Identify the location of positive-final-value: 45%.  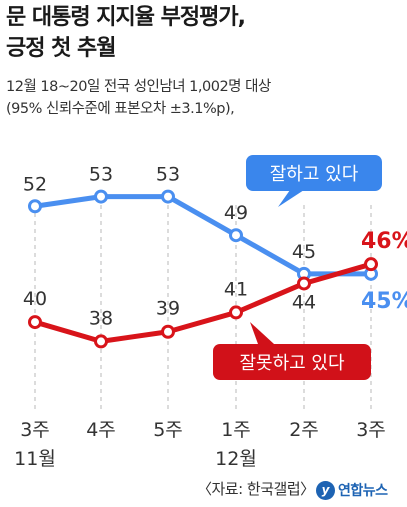
(384, 301).